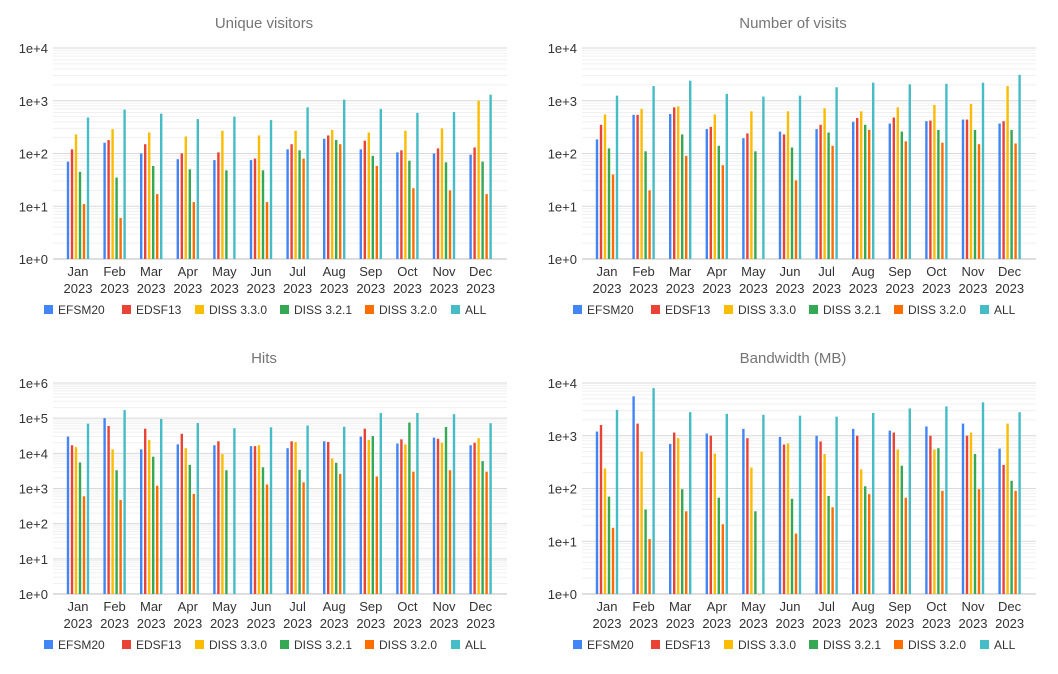  I want to click on x-tick-label-month: Jan, so click(78, 271).